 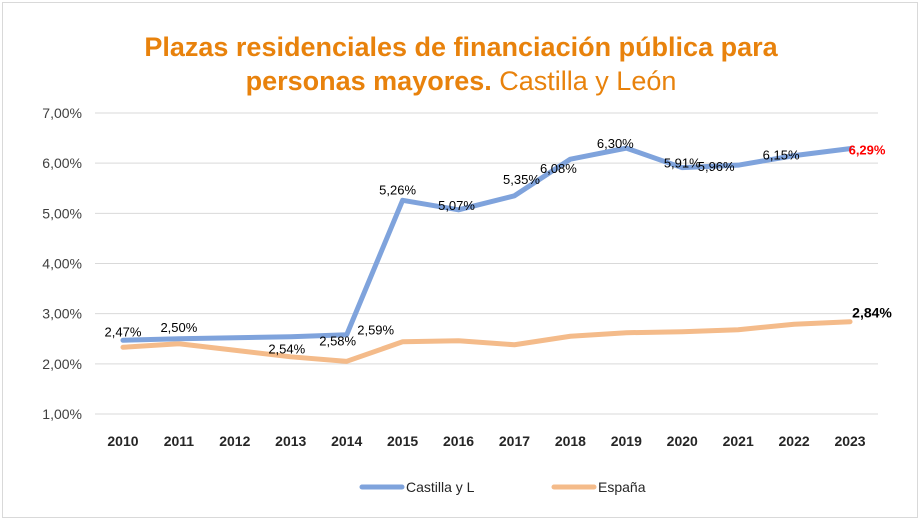 I want to click on y-tick-label: 2,00%, so click(x=62, y=364).